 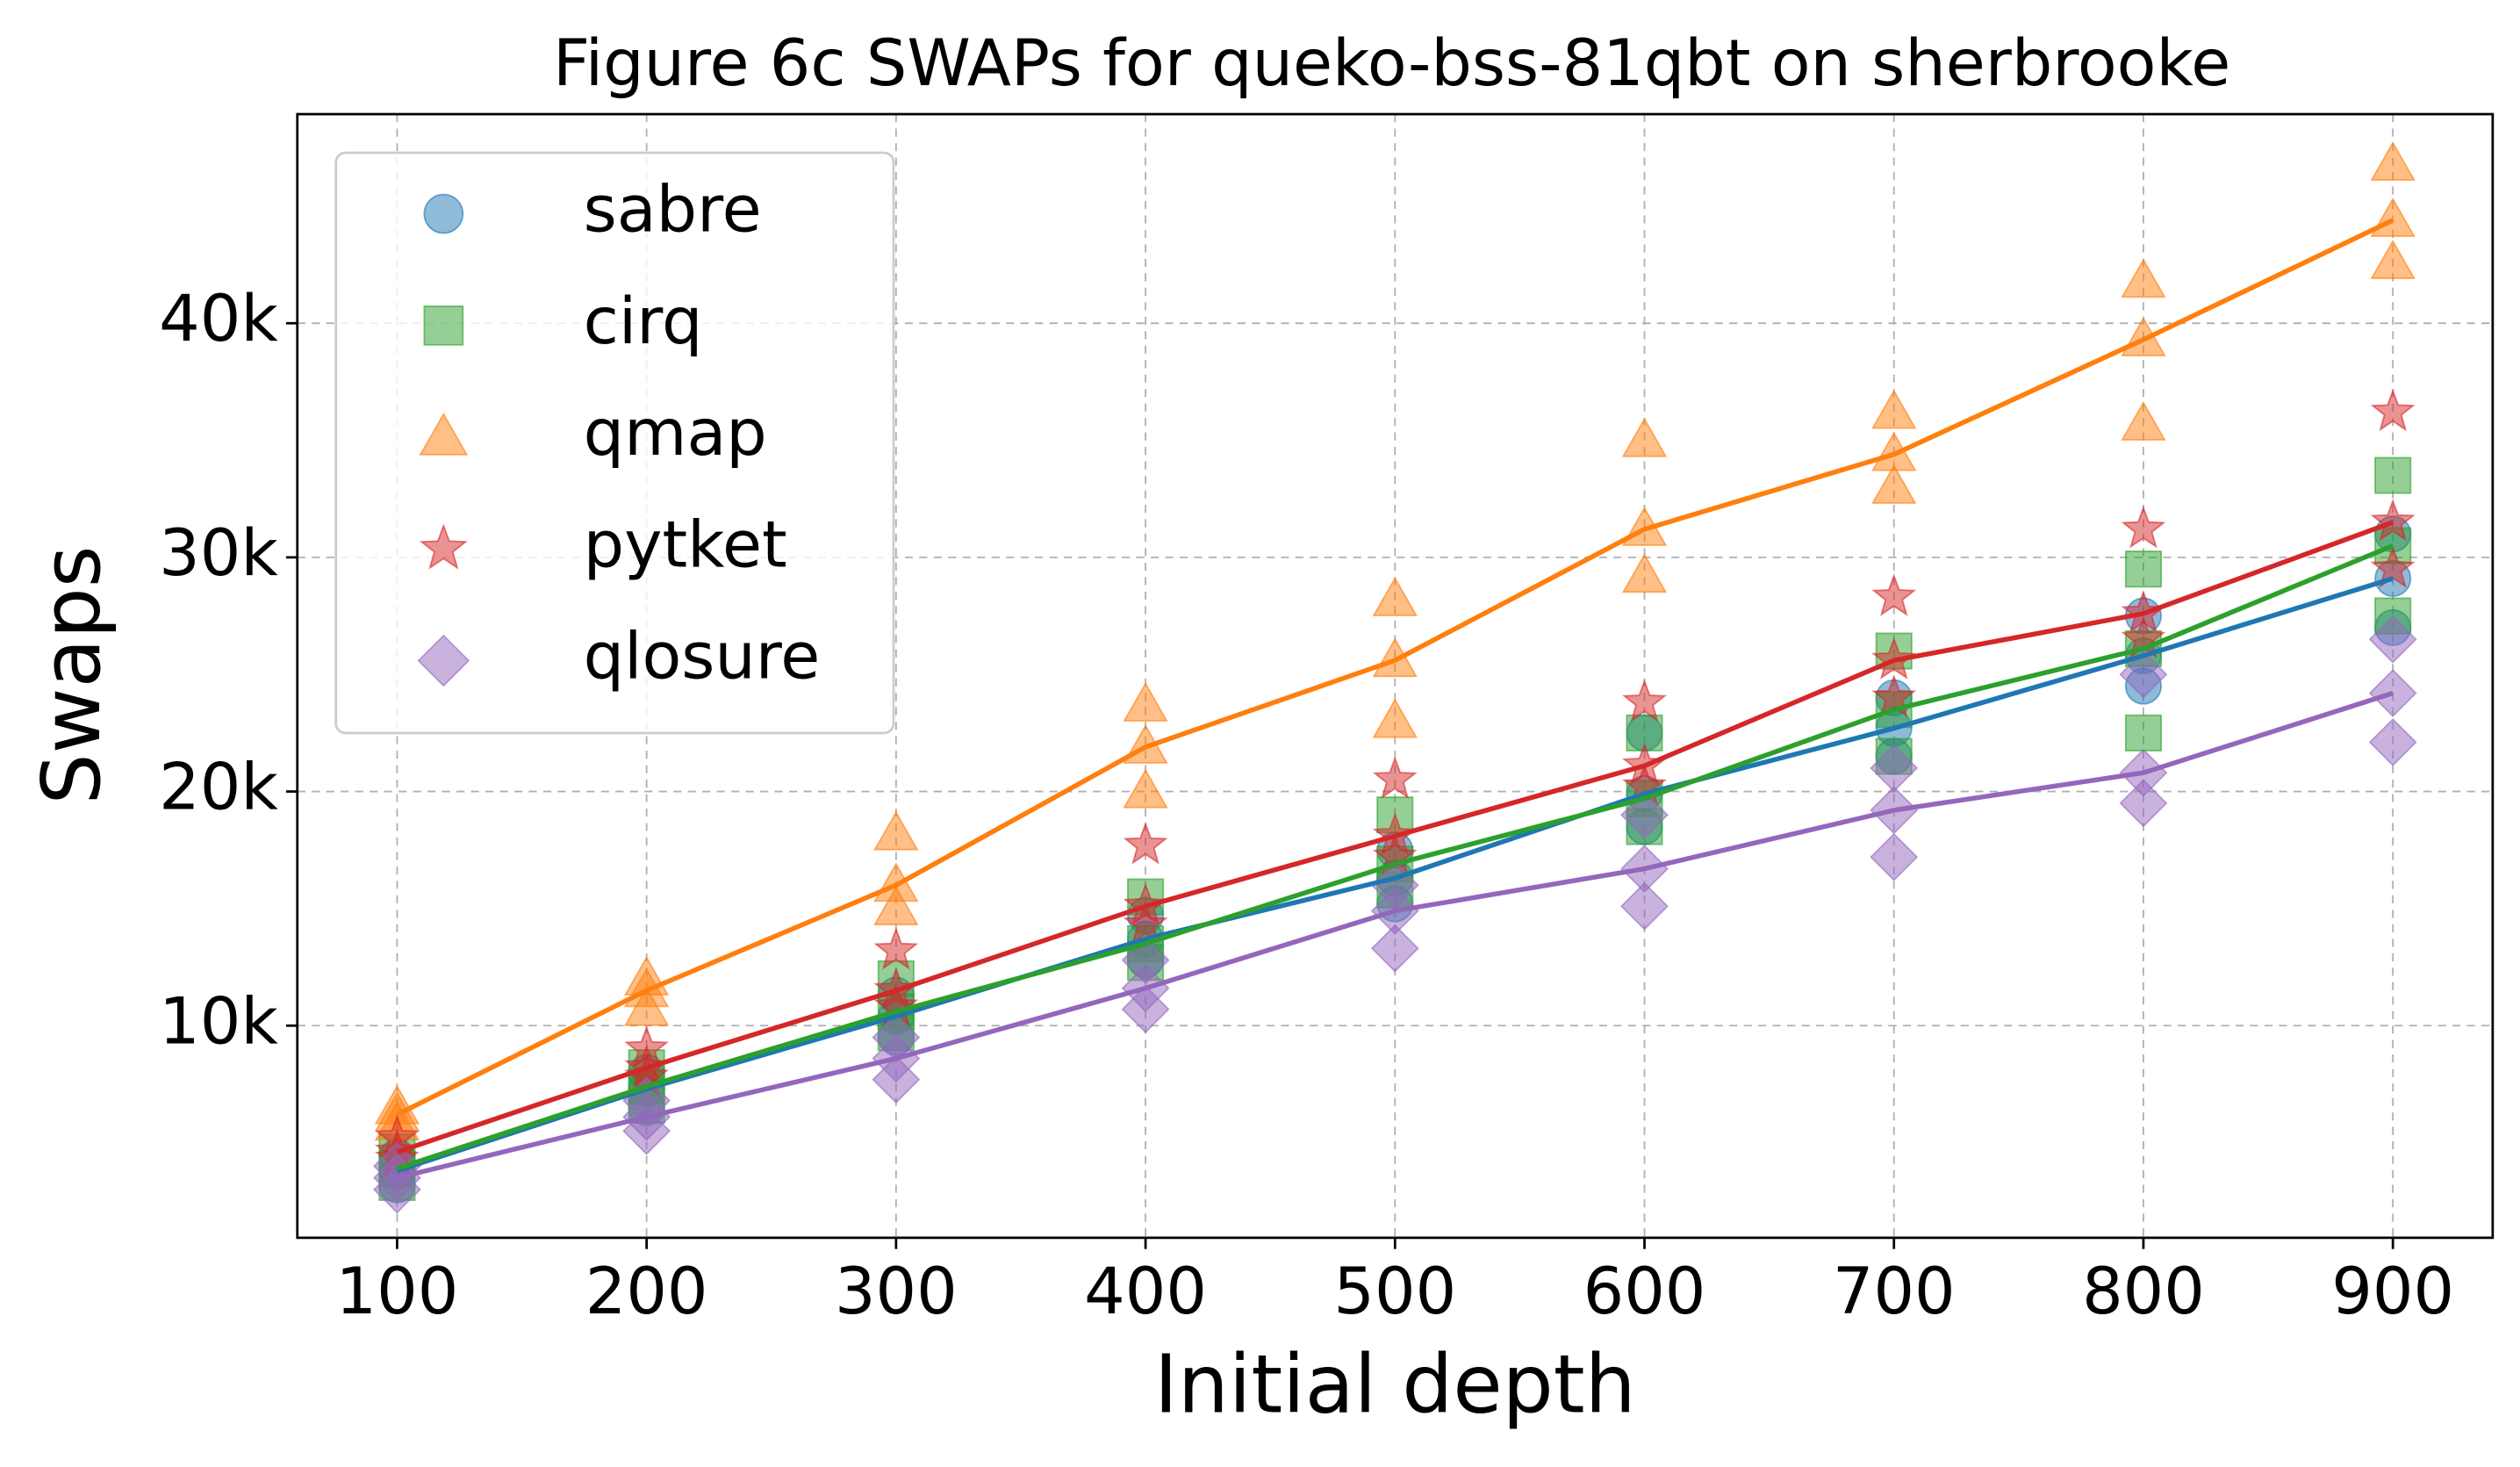 I want to click on y-tick-label: 30k, so click(x=218, y=553).